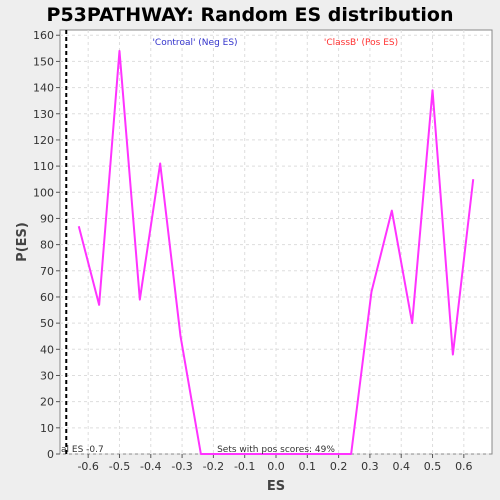 The width and height of the screenshot is (500, 500). Describe the element at coordinates (47, 271) in the screenshot. I see `y-tick-label: 70` at that location.